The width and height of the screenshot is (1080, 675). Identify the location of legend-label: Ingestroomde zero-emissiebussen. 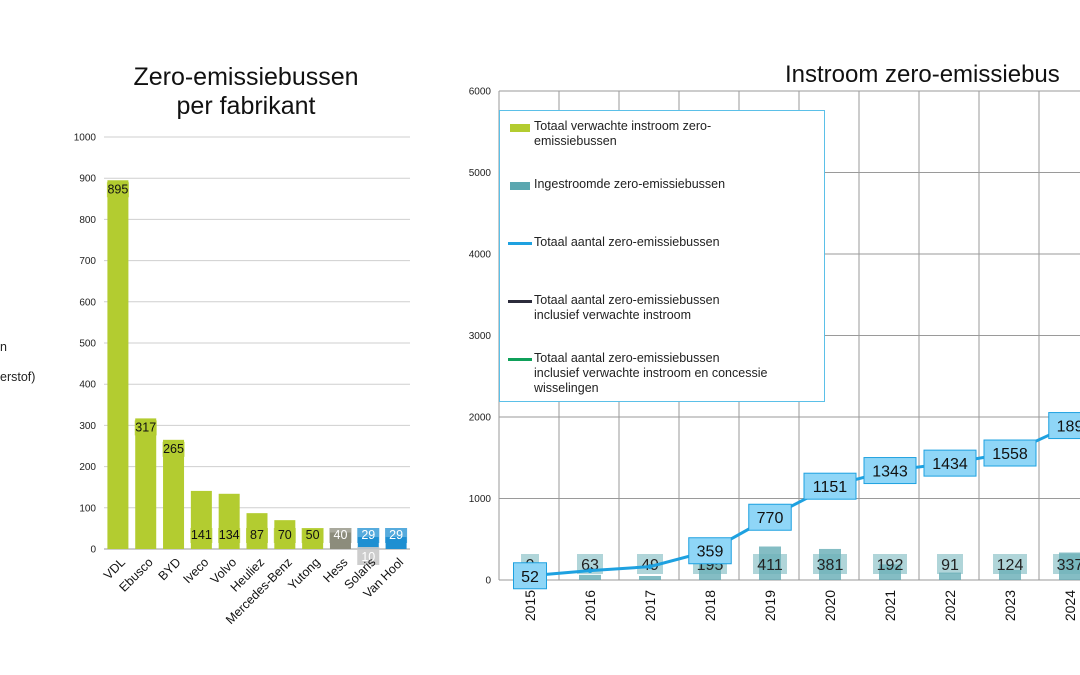
(630, 184).